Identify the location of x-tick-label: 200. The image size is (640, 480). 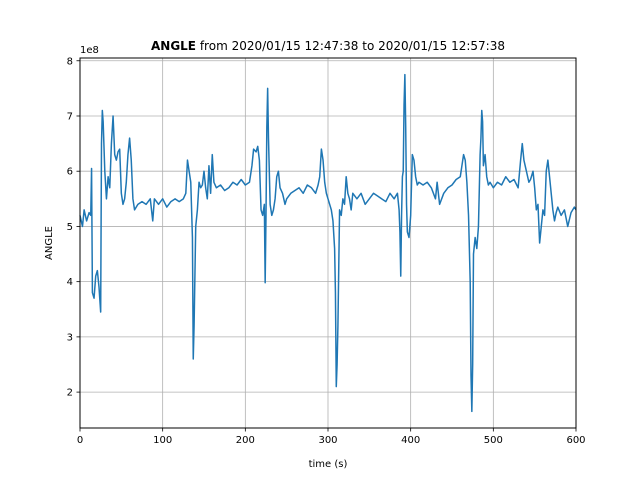
(245, 440).